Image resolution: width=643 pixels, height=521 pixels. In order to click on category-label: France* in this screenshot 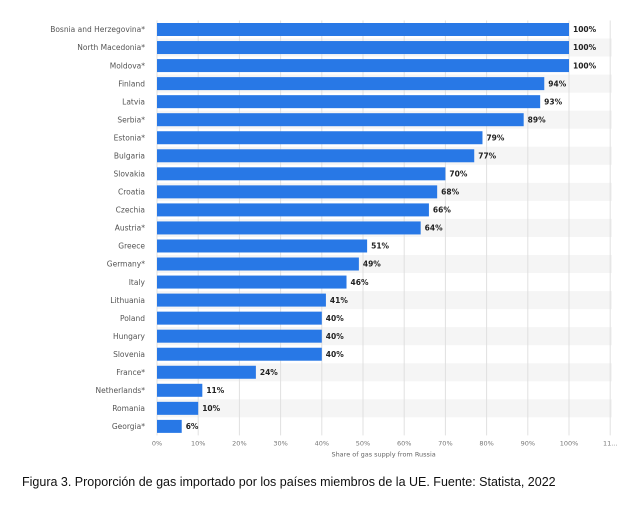, I will do `click(130, 372)`.